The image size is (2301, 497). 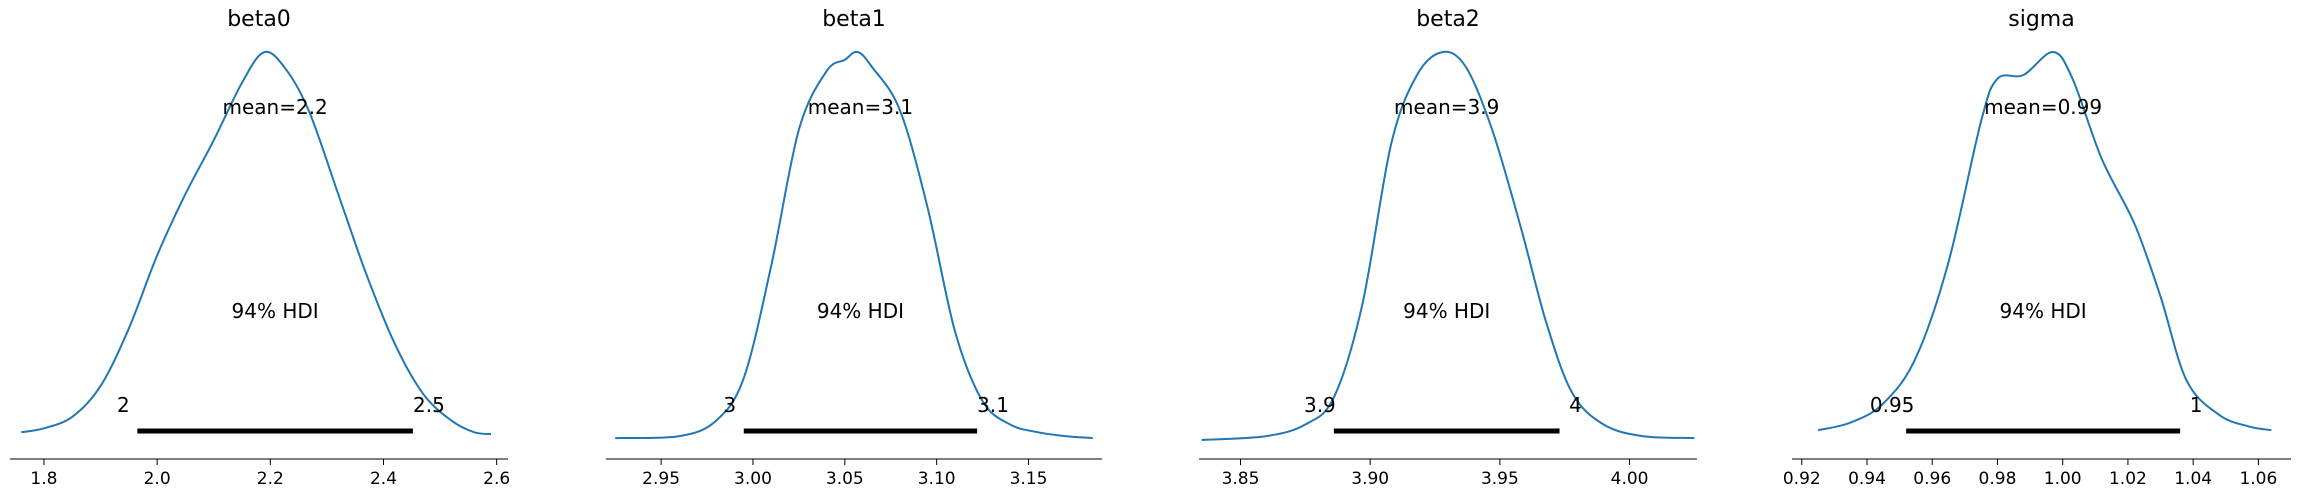 I want to click on x-tick-label: 1.02, so click(x=2128, y=479).